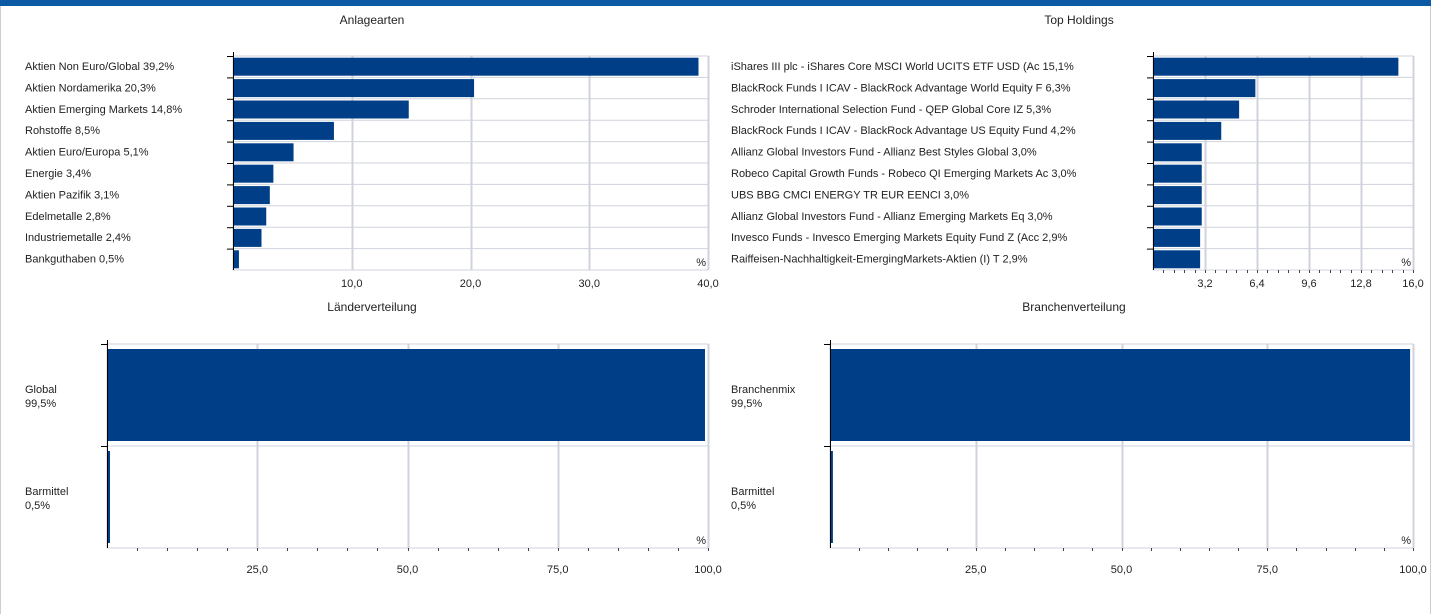 The width and height of the screenshot is (1431, 614). I want to click on left-border, so click(0, 310).